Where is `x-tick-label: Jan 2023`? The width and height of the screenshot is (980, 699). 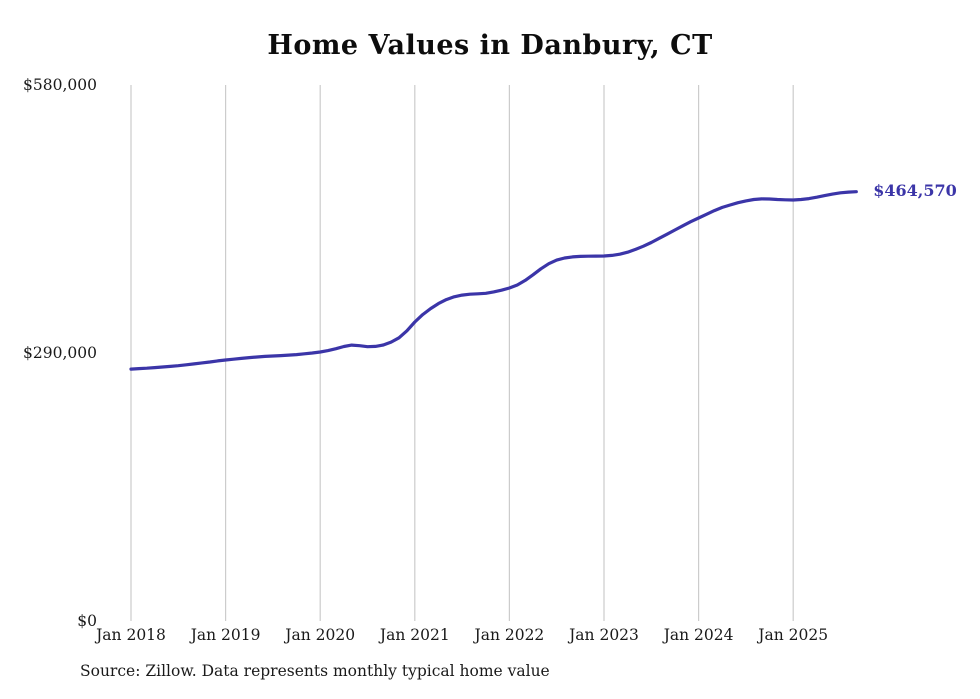
x-tick-label: Jan 2023 is located at coordinates (603, 635).